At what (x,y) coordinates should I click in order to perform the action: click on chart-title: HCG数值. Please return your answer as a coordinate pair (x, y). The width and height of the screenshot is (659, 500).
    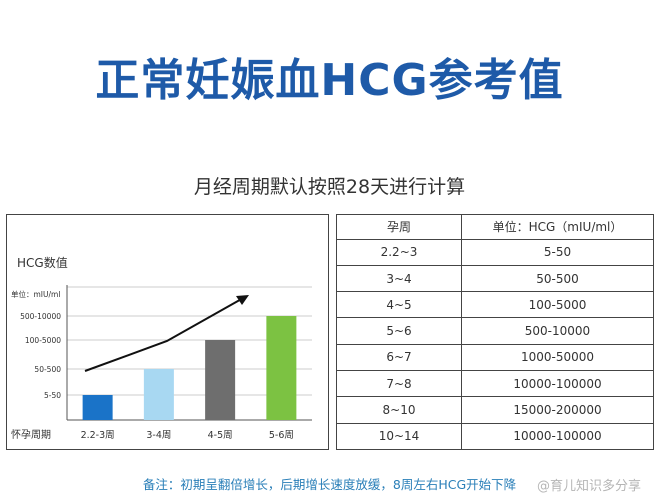
    Looking at the image, I should click on (42, 262).